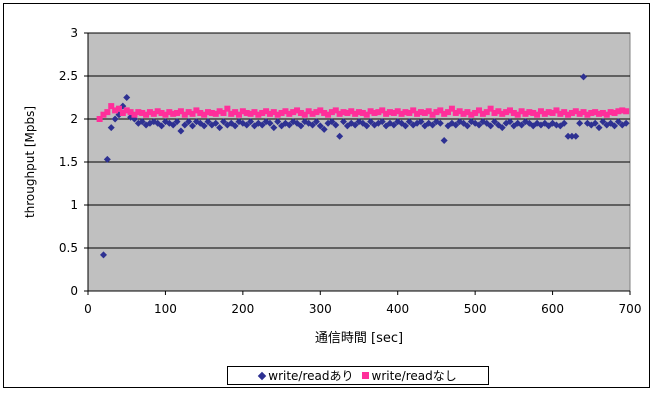 This screenshot has height=393, width=656. What do you see at coordinates (74, 291) in the screenshot?
I see `y-tick-label: 0` at bounding box center [74, 291].